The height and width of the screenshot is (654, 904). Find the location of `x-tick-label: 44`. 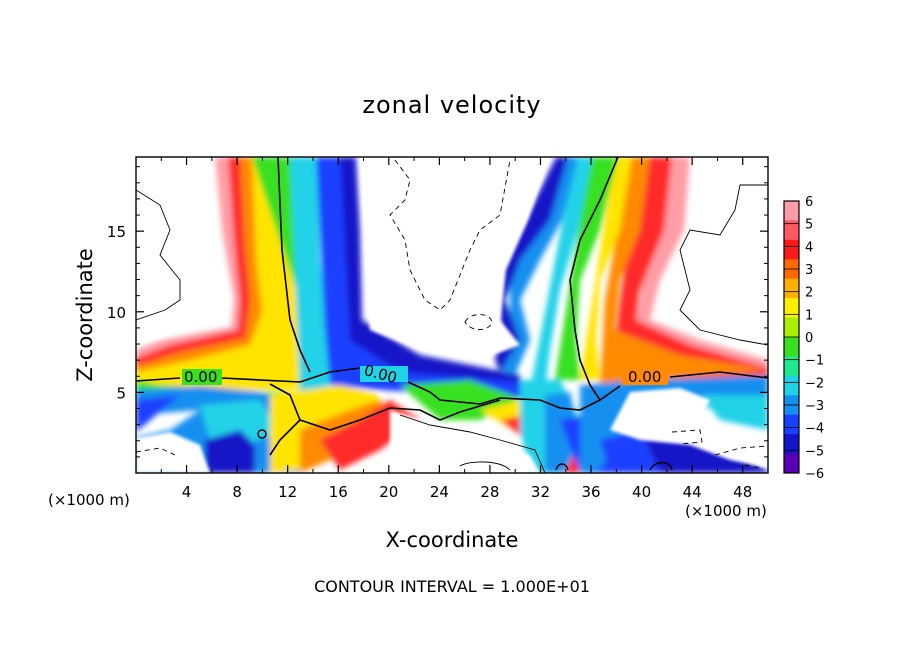

x-tick-label: 44 is located at coordinates (692, 492).